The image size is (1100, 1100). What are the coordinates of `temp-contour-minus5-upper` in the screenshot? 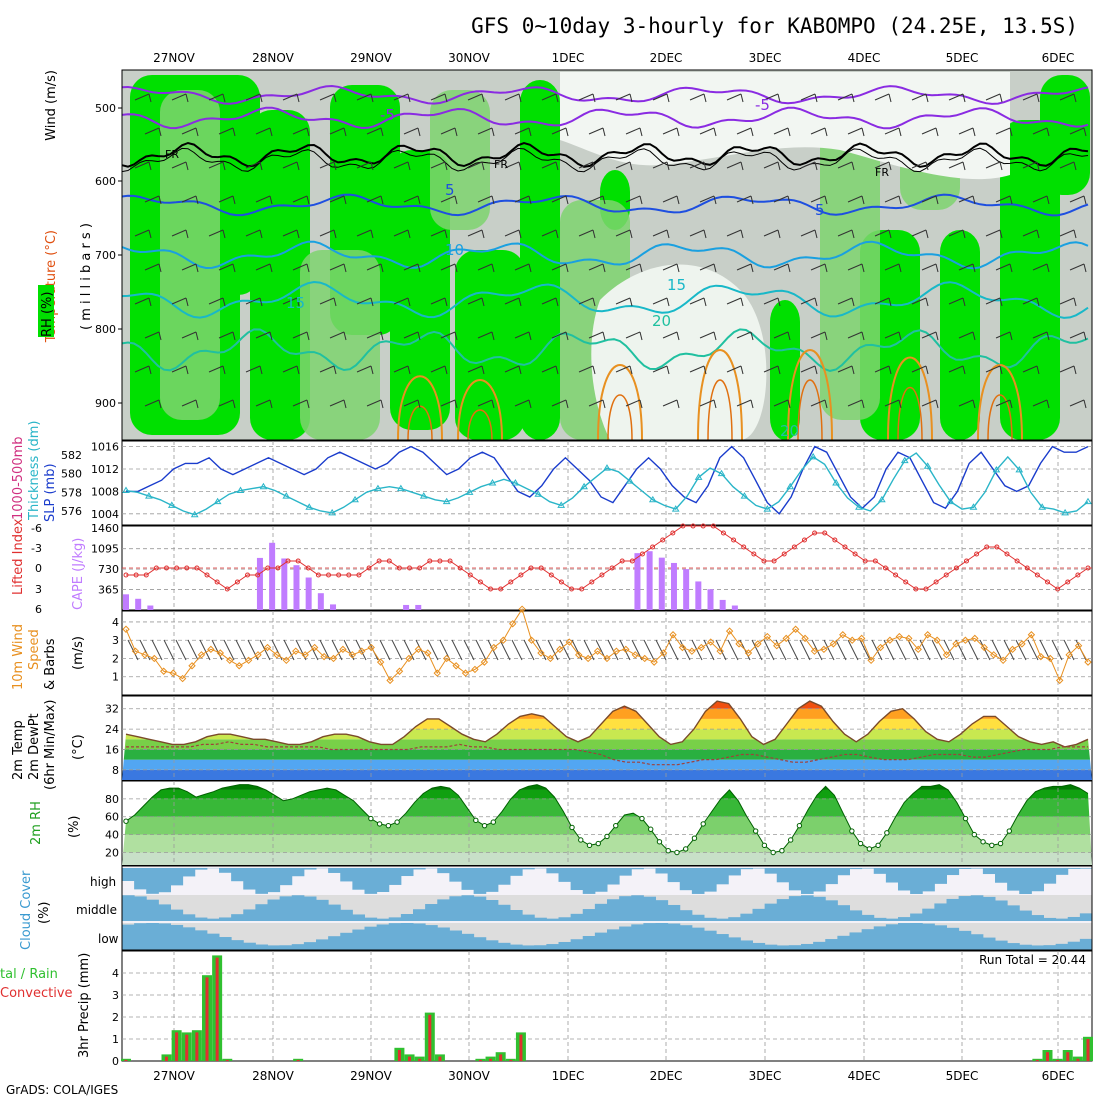 It's located at (605, 94).